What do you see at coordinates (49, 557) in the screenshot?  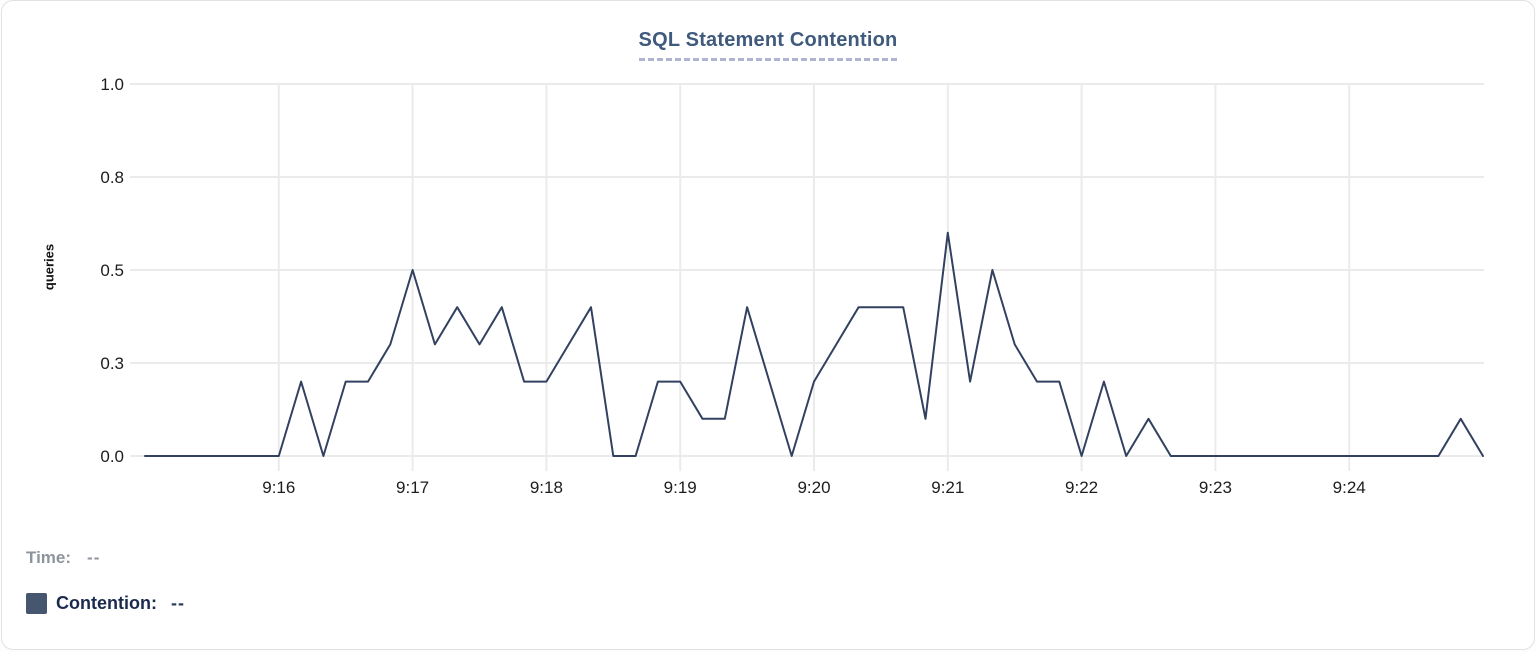 I see `time-label: Time:` at bounding box center [49, 557].